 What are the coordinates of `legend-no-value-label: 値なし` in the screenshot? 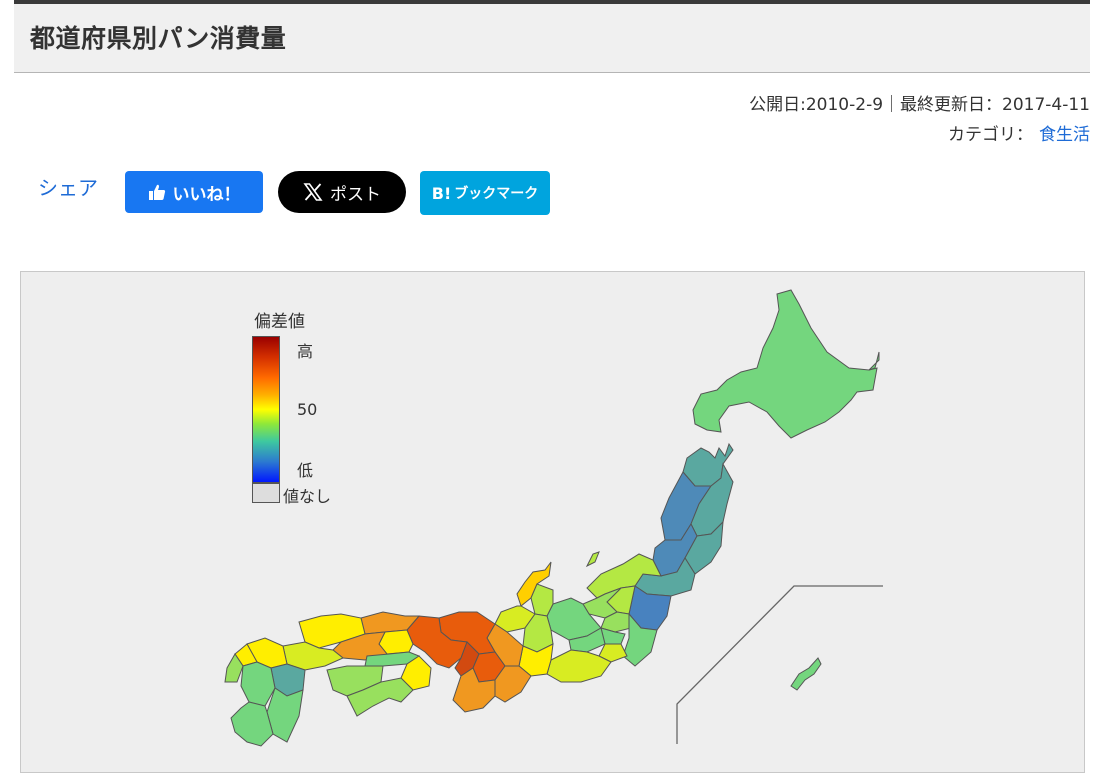 It's located at (307, 496).